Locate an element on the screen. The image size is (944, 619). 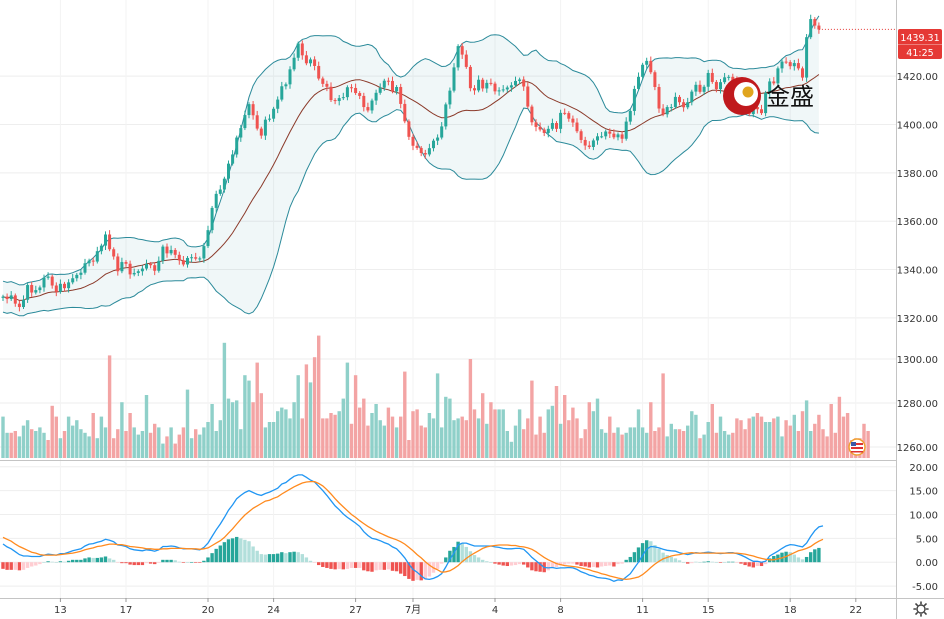
time-axis: 13 17 20 24 27 7月 4 8 11 15 18 22 is located at coordinates (458, 607).